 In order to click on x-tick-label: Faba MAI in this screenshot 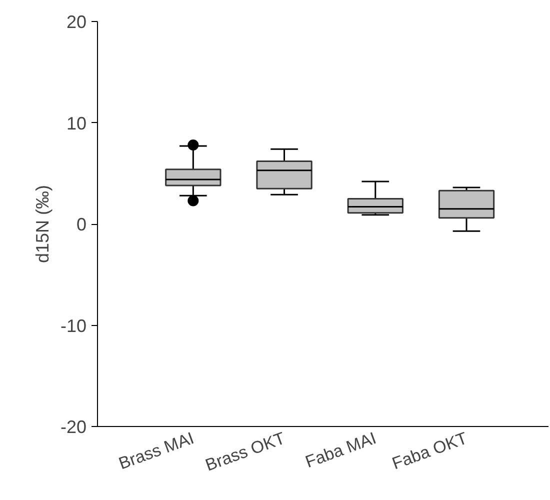, I will do `click(340, 450)`.